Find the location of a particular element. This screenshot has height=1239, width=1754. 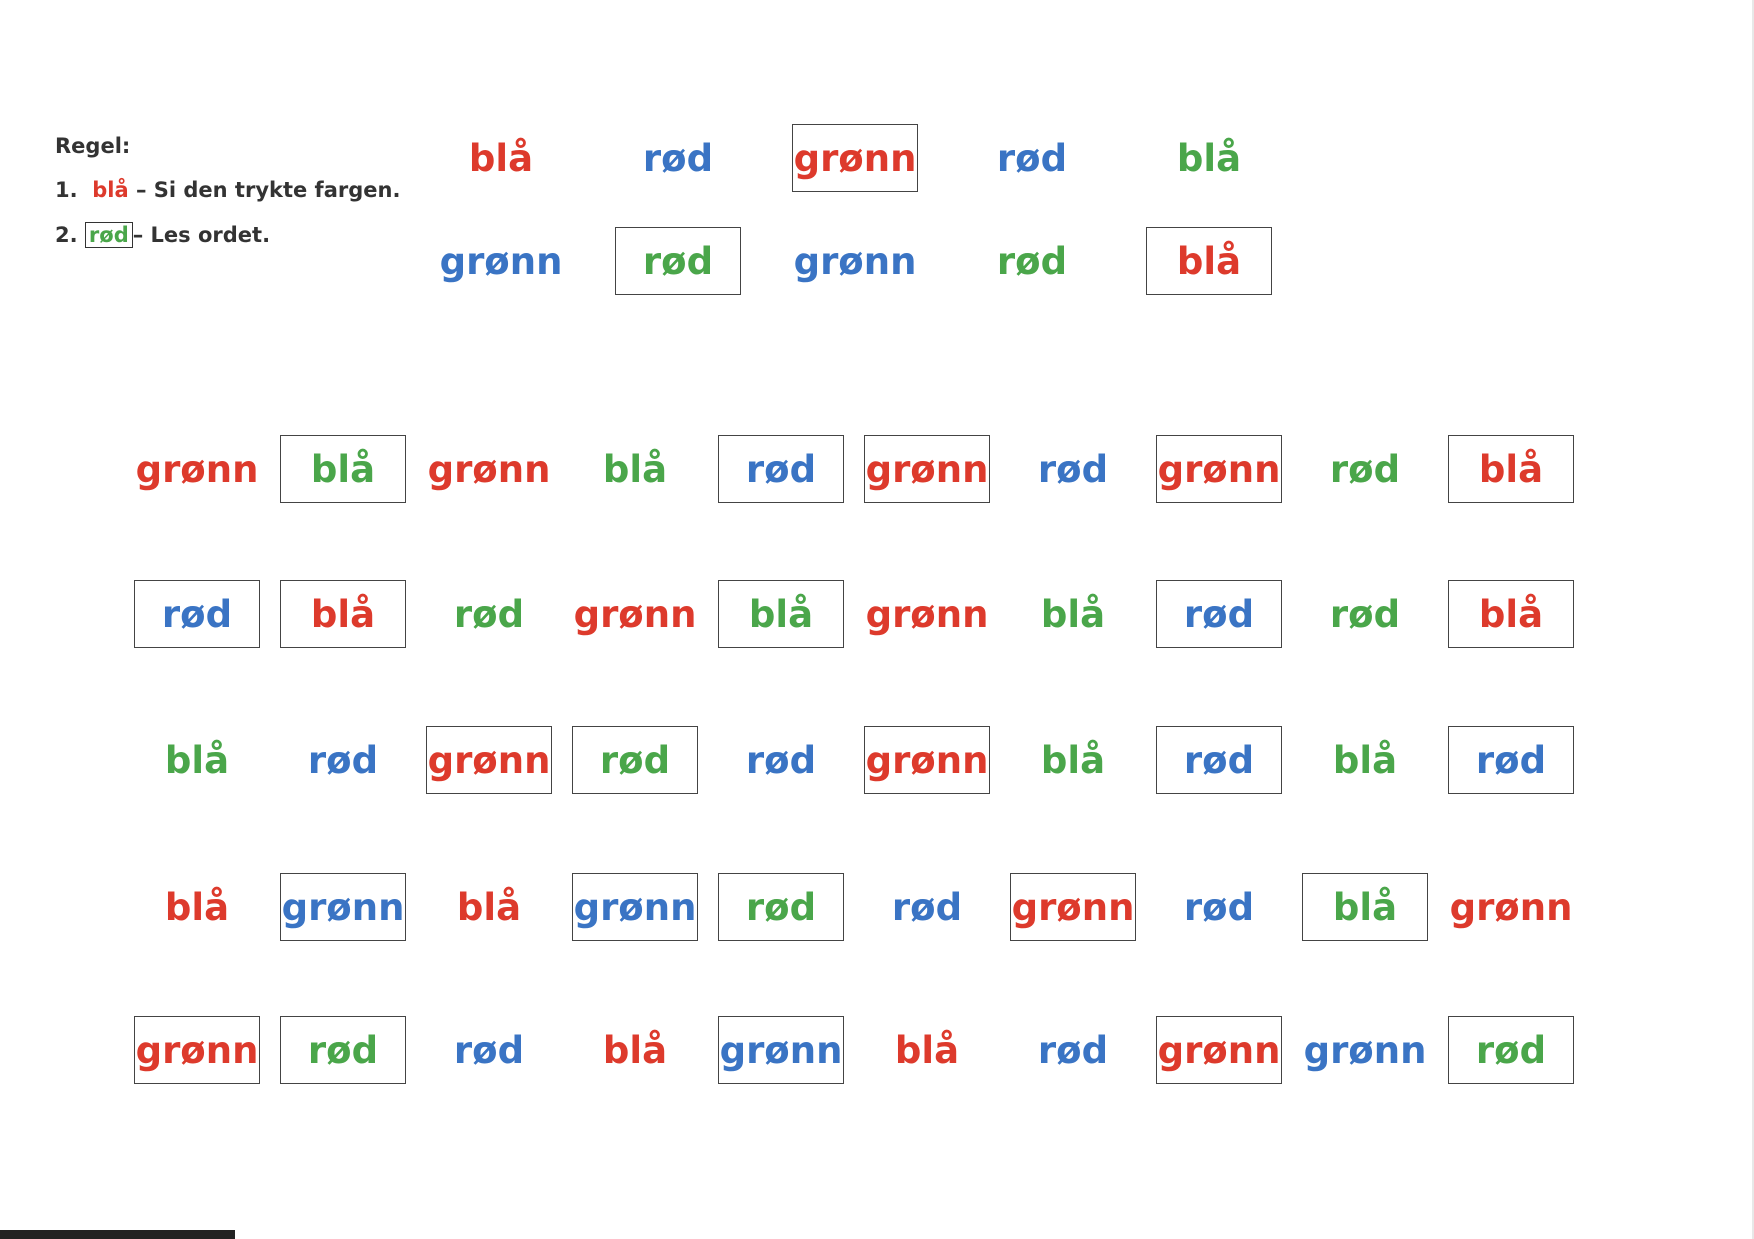

rule-1-example-word: blå is located at coordinates (110, 190).